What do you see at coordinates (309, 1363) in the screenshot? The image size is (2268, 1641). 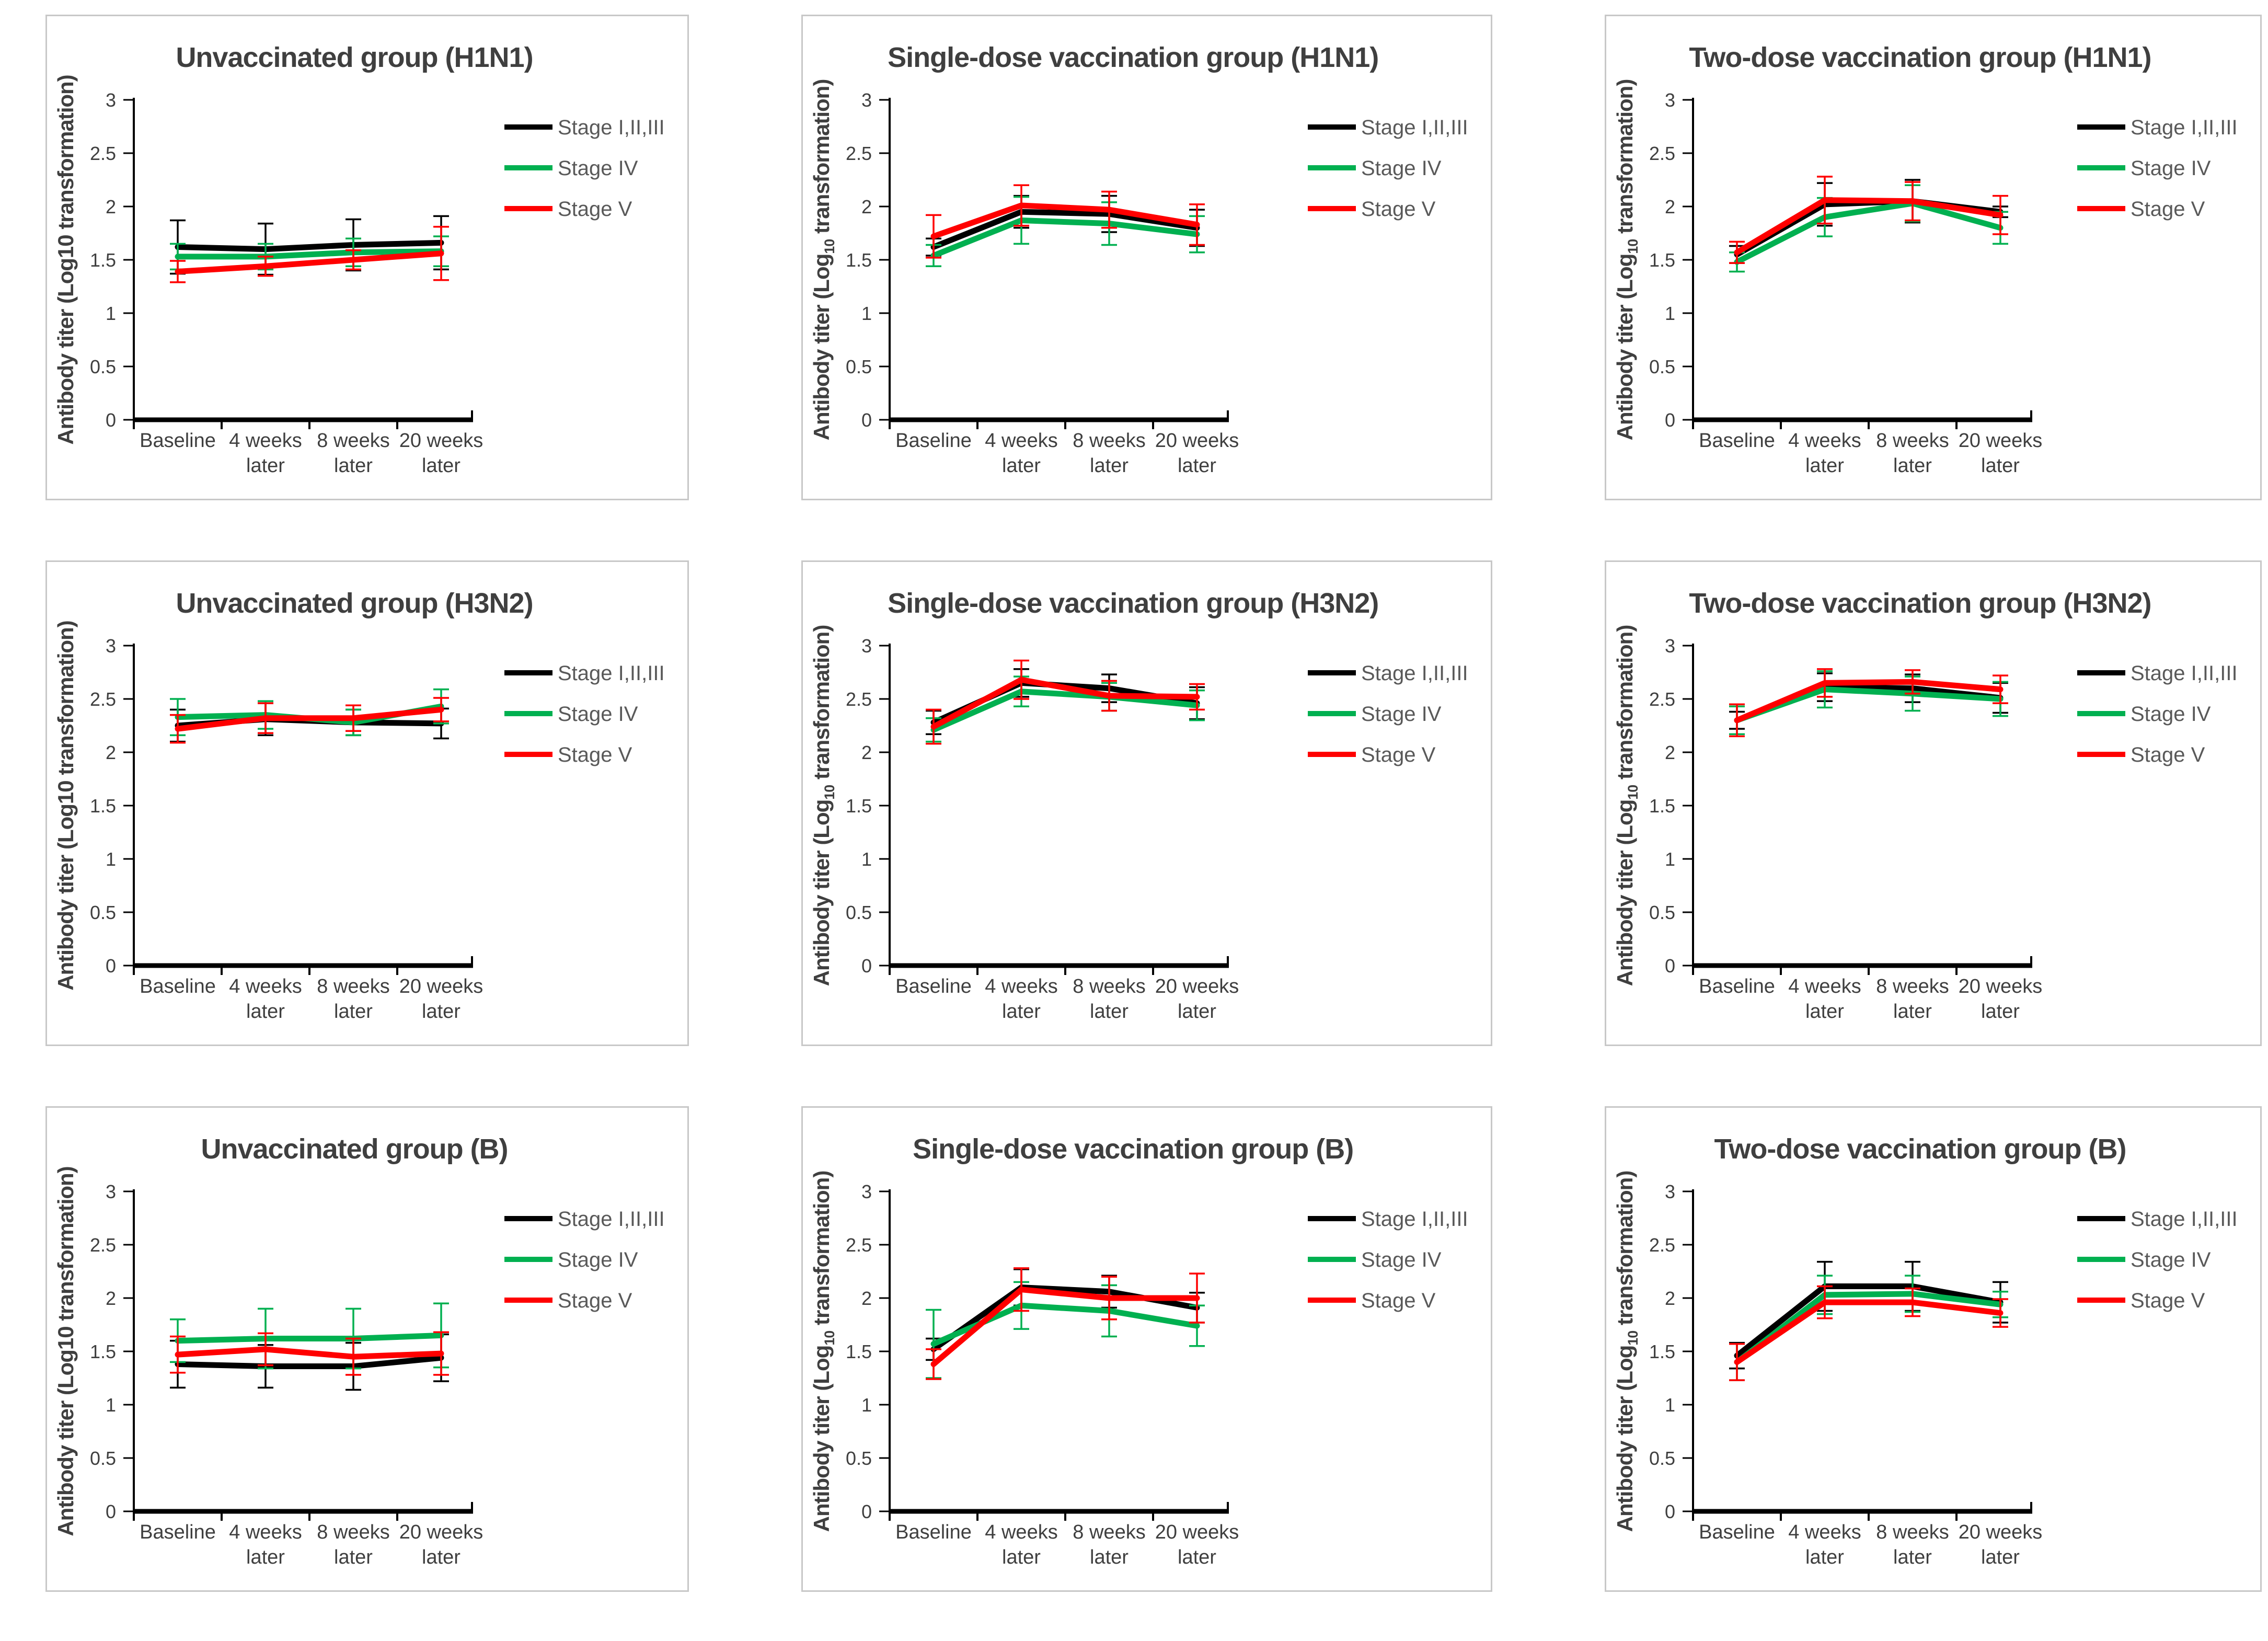 I see `series-line-stage-i-ii-iii` at bounding box center [309, 1363].